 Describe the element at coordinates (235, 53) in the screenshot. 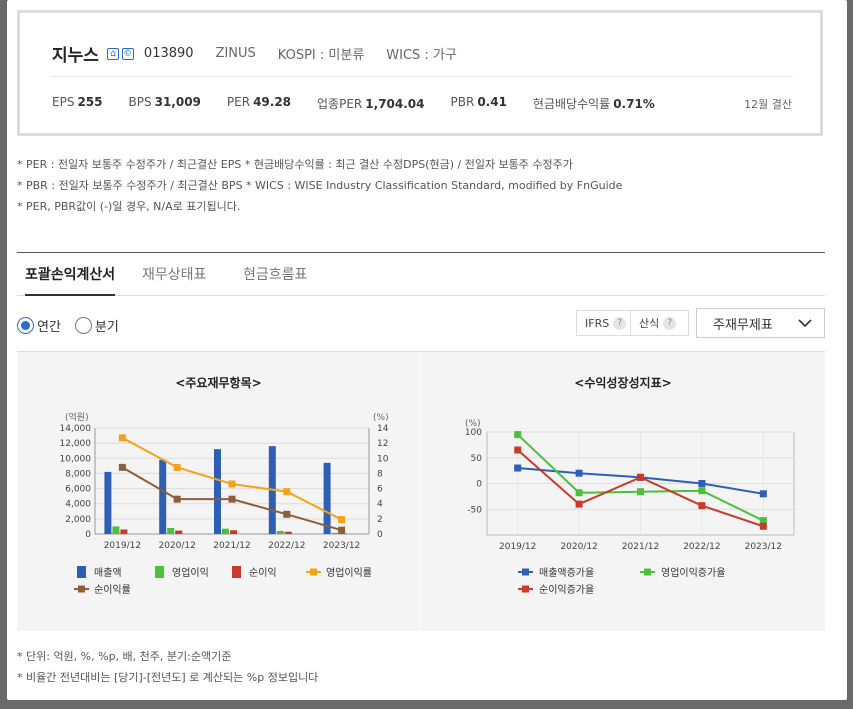

I see `english-name: ZINUS` at that location.